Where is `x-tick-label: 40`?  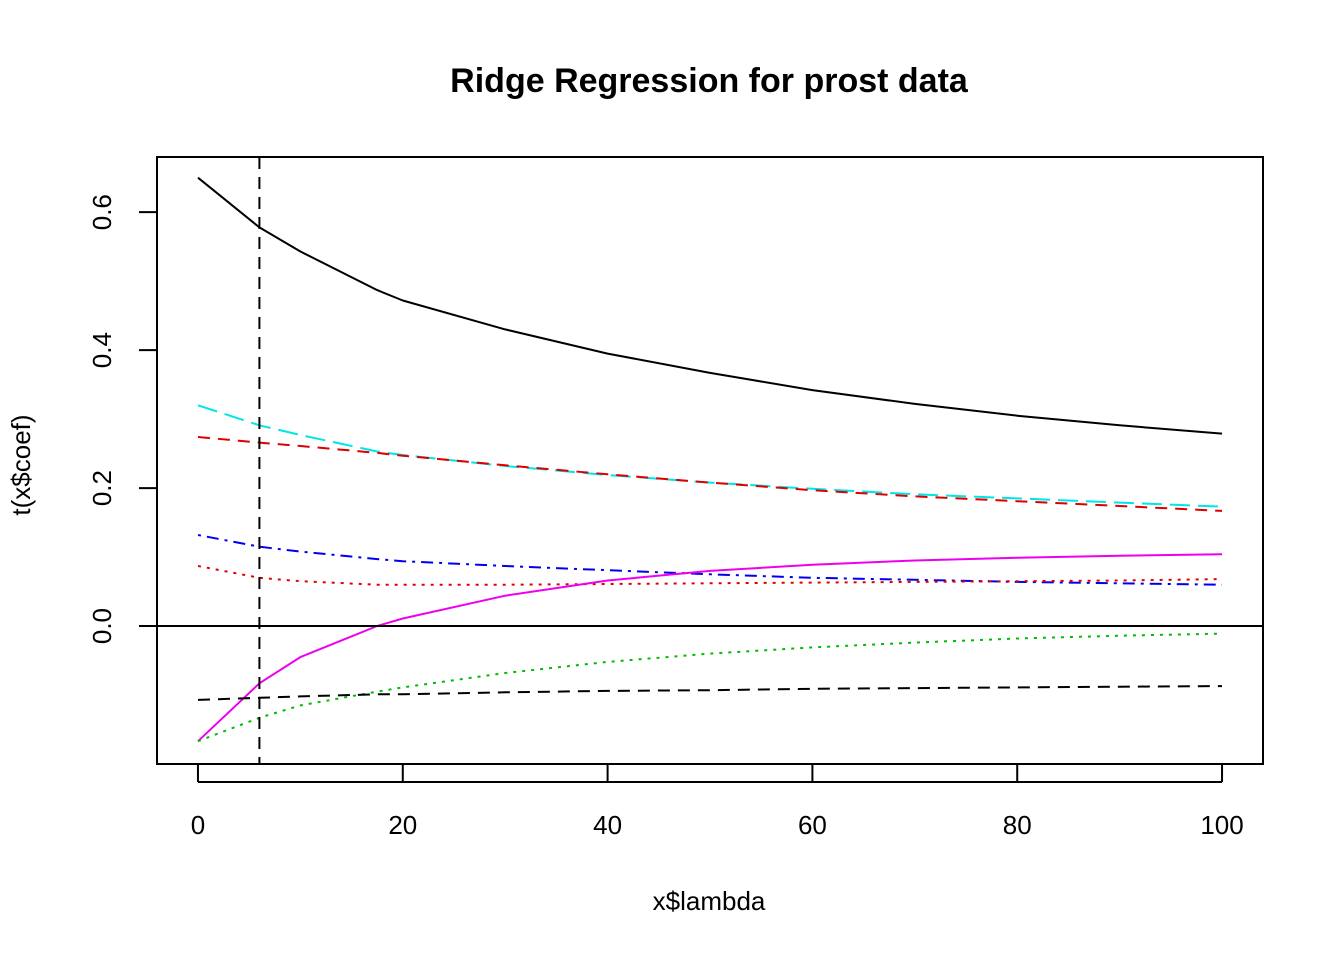
x-tick-label: 40 is located at coordinates (607, 825).